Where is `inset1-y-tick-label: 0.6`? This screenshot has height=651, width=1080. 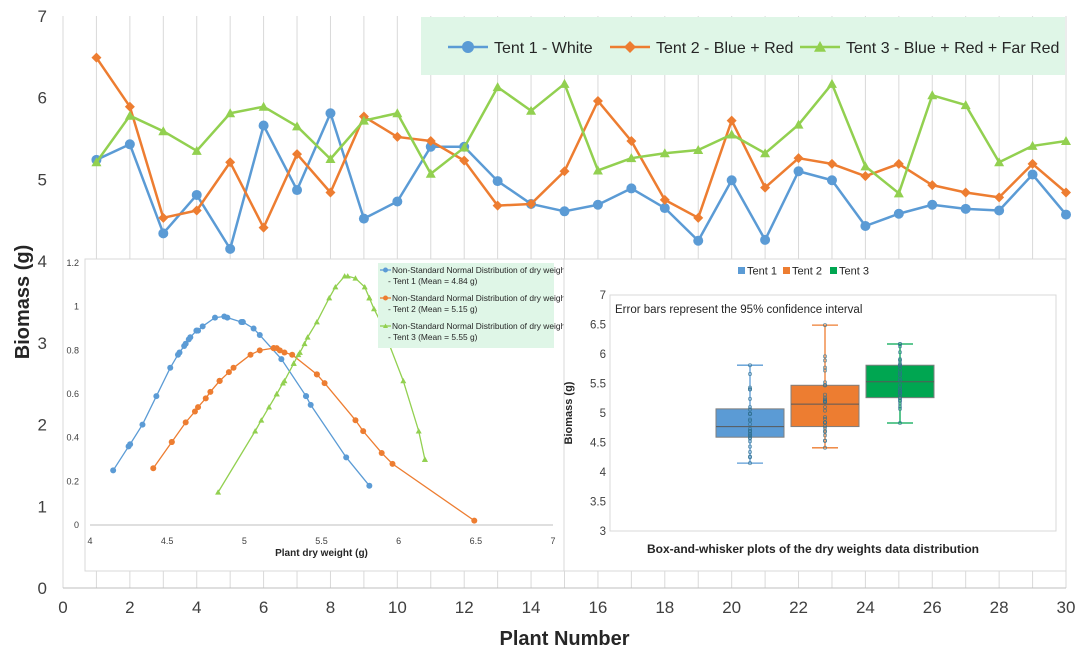
inset1-y-tick-label: 0.6 is located at coordinates (72, 394).